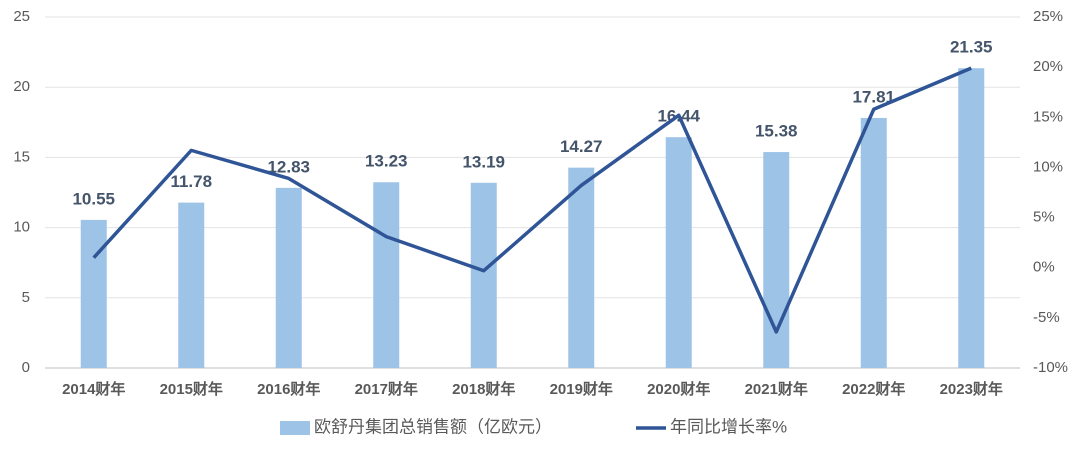 The image size is (1080, 453). I want to click on y2-tick-label: 5%, so click(1044, 217).